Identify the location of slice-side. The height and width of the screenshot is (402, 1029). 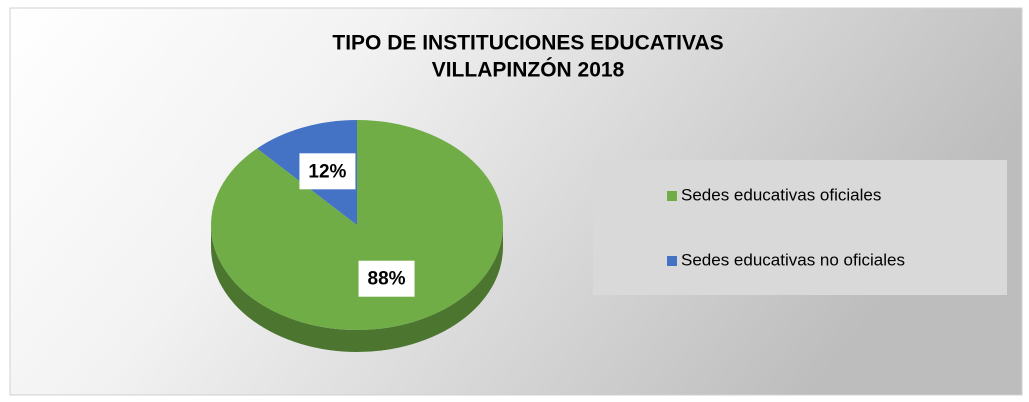
(357, 288).